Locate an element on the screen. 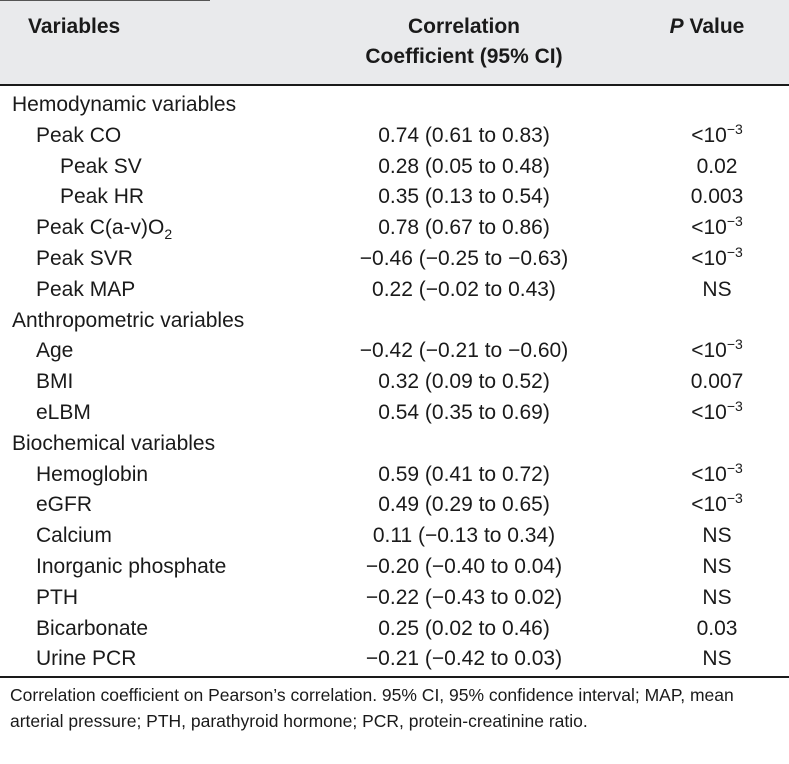 This screenshot has height=764, width=789. table-row: Hemoglobin 0.59 (0.41 to 0.72) <10−3 is located at coordinates (394, 475).